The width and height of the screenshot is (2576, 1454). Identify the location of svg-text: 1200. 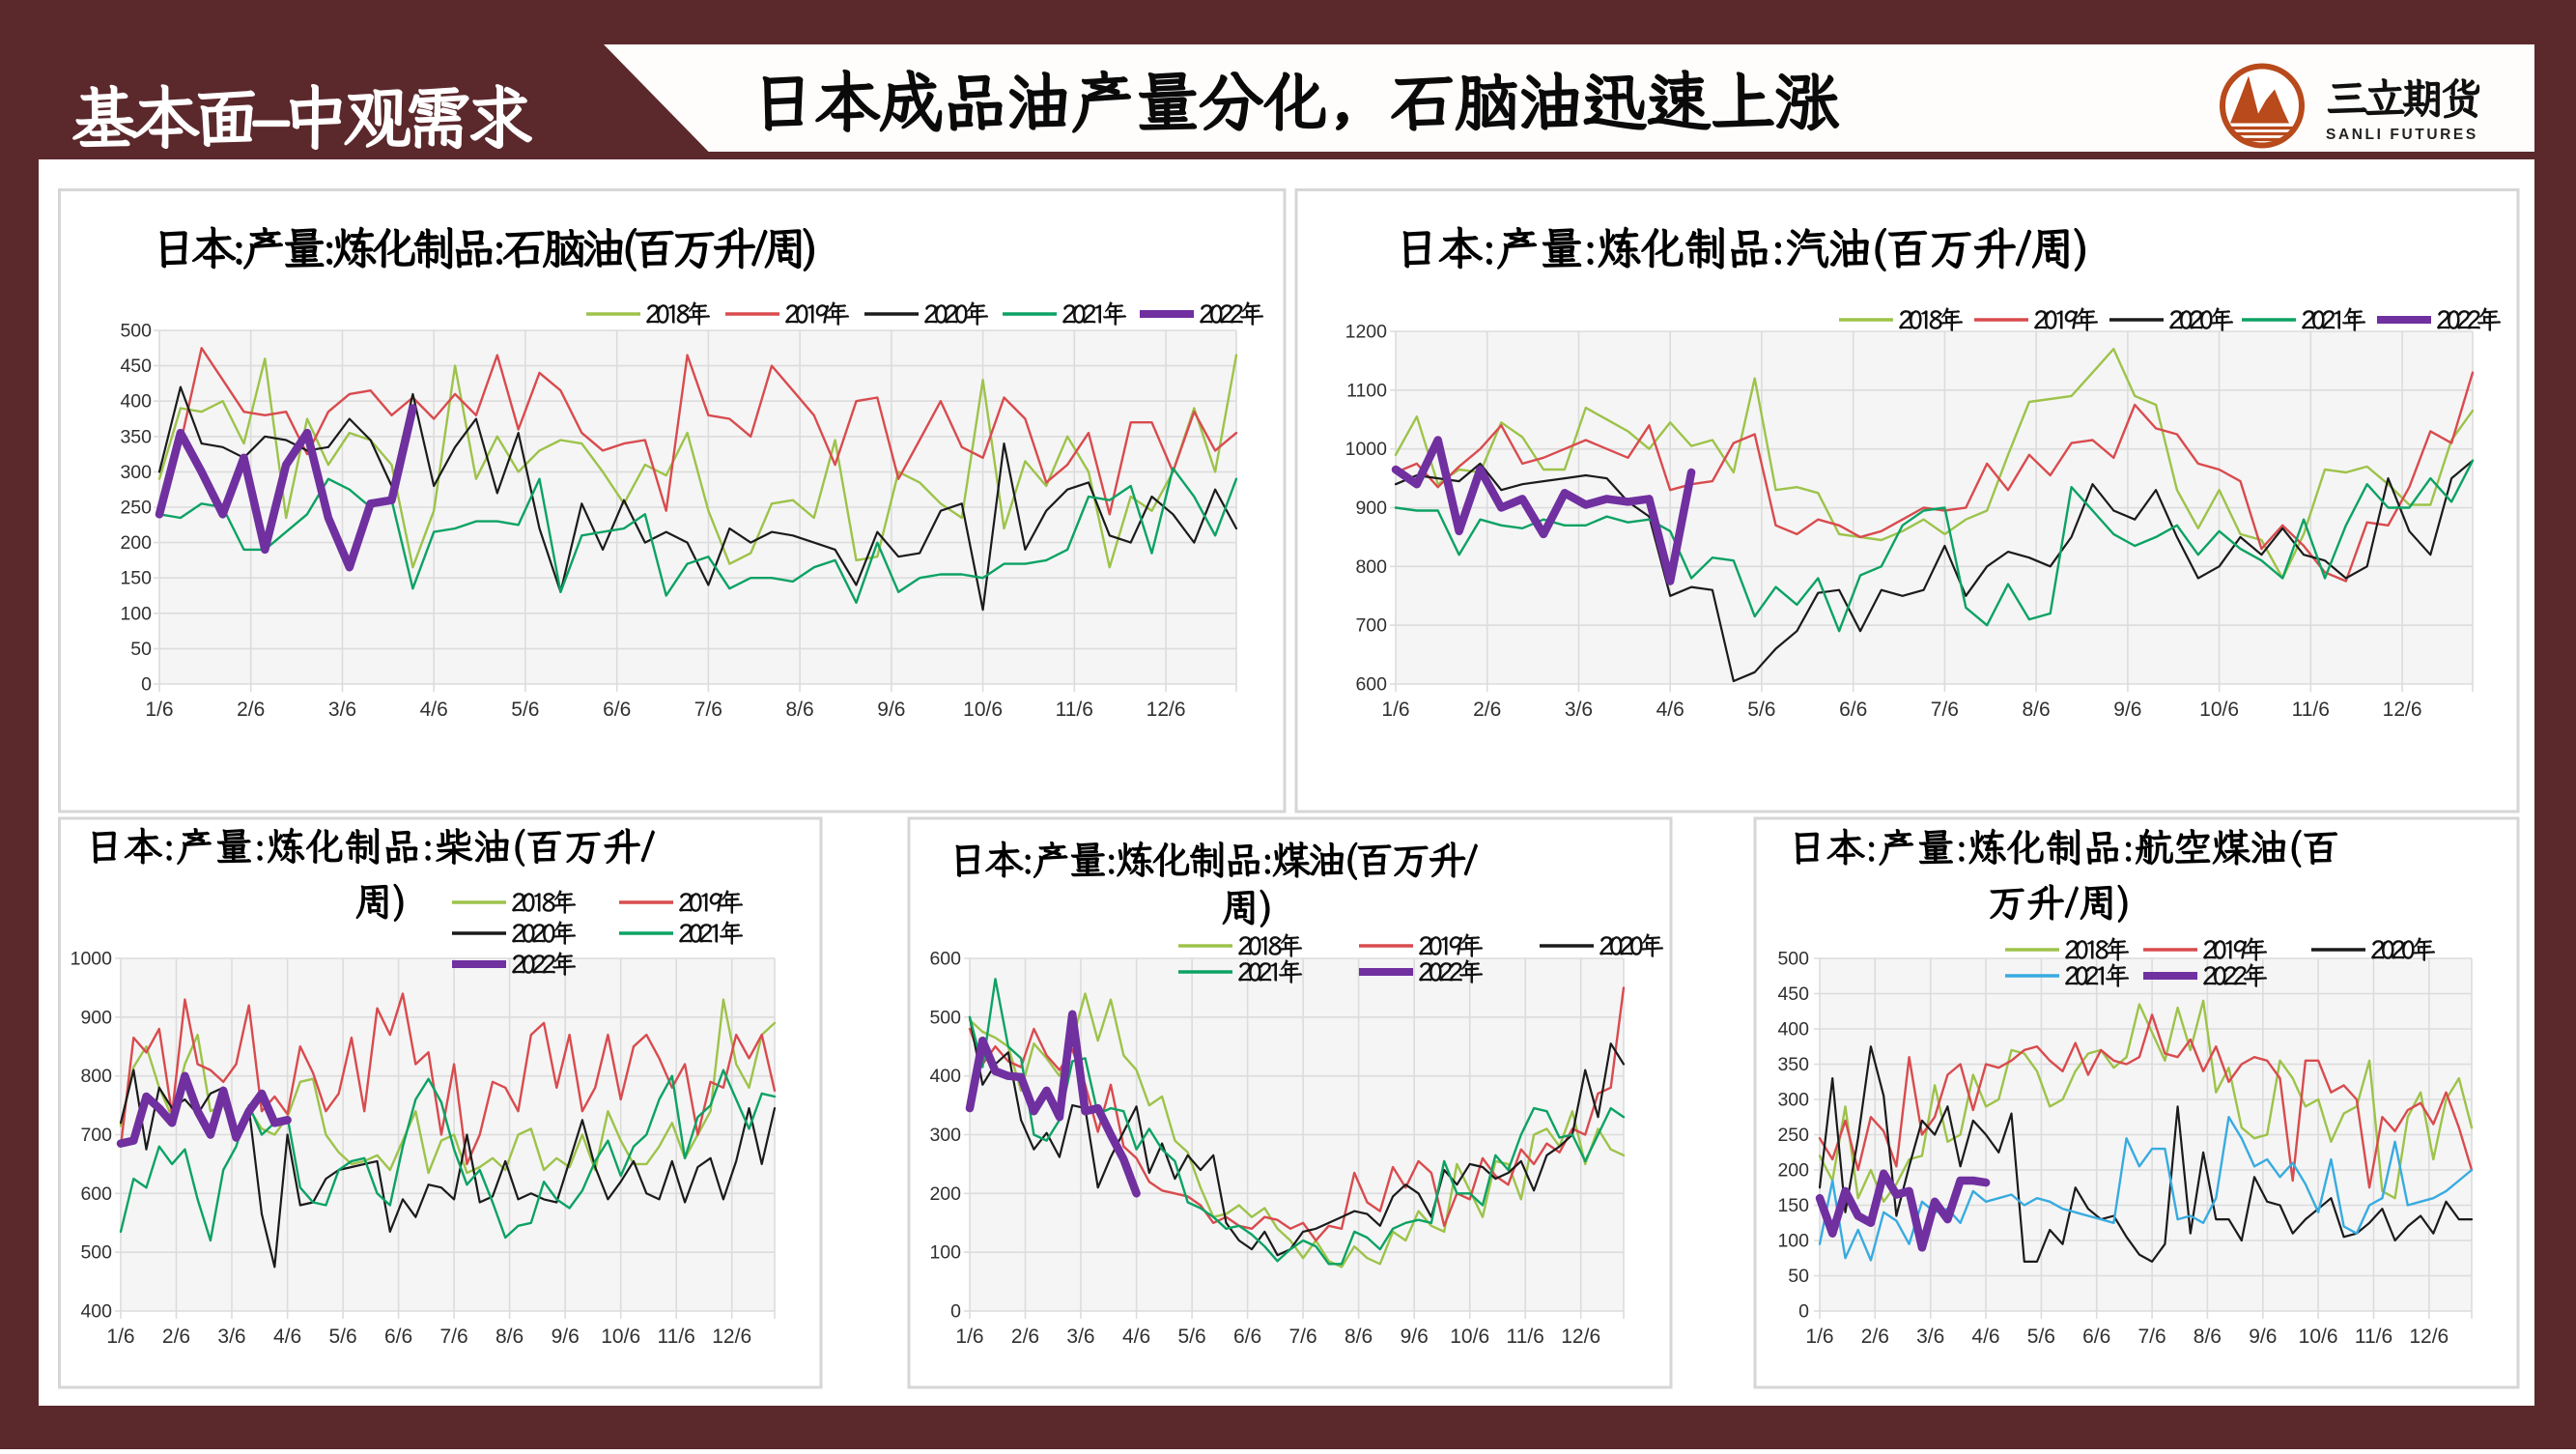
(1366, 333).